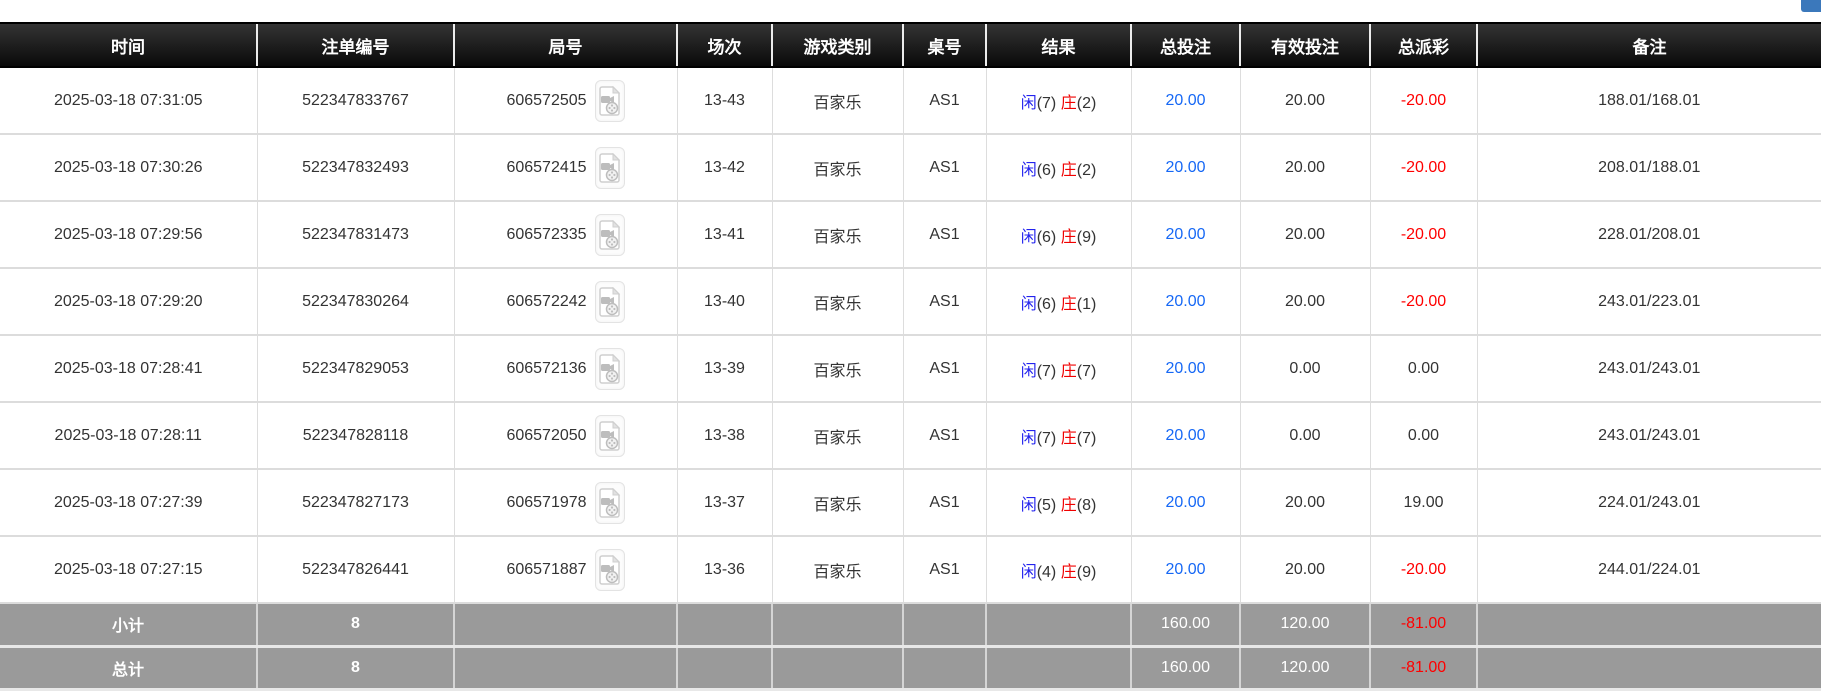  What do you see at coordinates (128, 503) in the screenshot?
I see `cell-time: 2025-03-18 07:27:39` at bounding box center [128, 503].